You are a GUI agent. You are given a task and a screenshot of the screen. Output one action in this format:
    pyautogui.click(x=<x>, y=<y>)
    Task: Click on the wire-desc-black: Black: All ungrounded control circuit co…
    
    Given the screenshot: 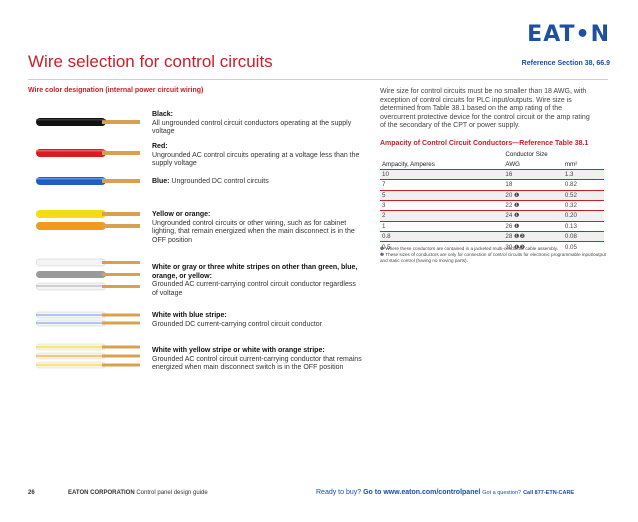 What is the action you would take?
    pyautogui.click(x=257, y=124)
    